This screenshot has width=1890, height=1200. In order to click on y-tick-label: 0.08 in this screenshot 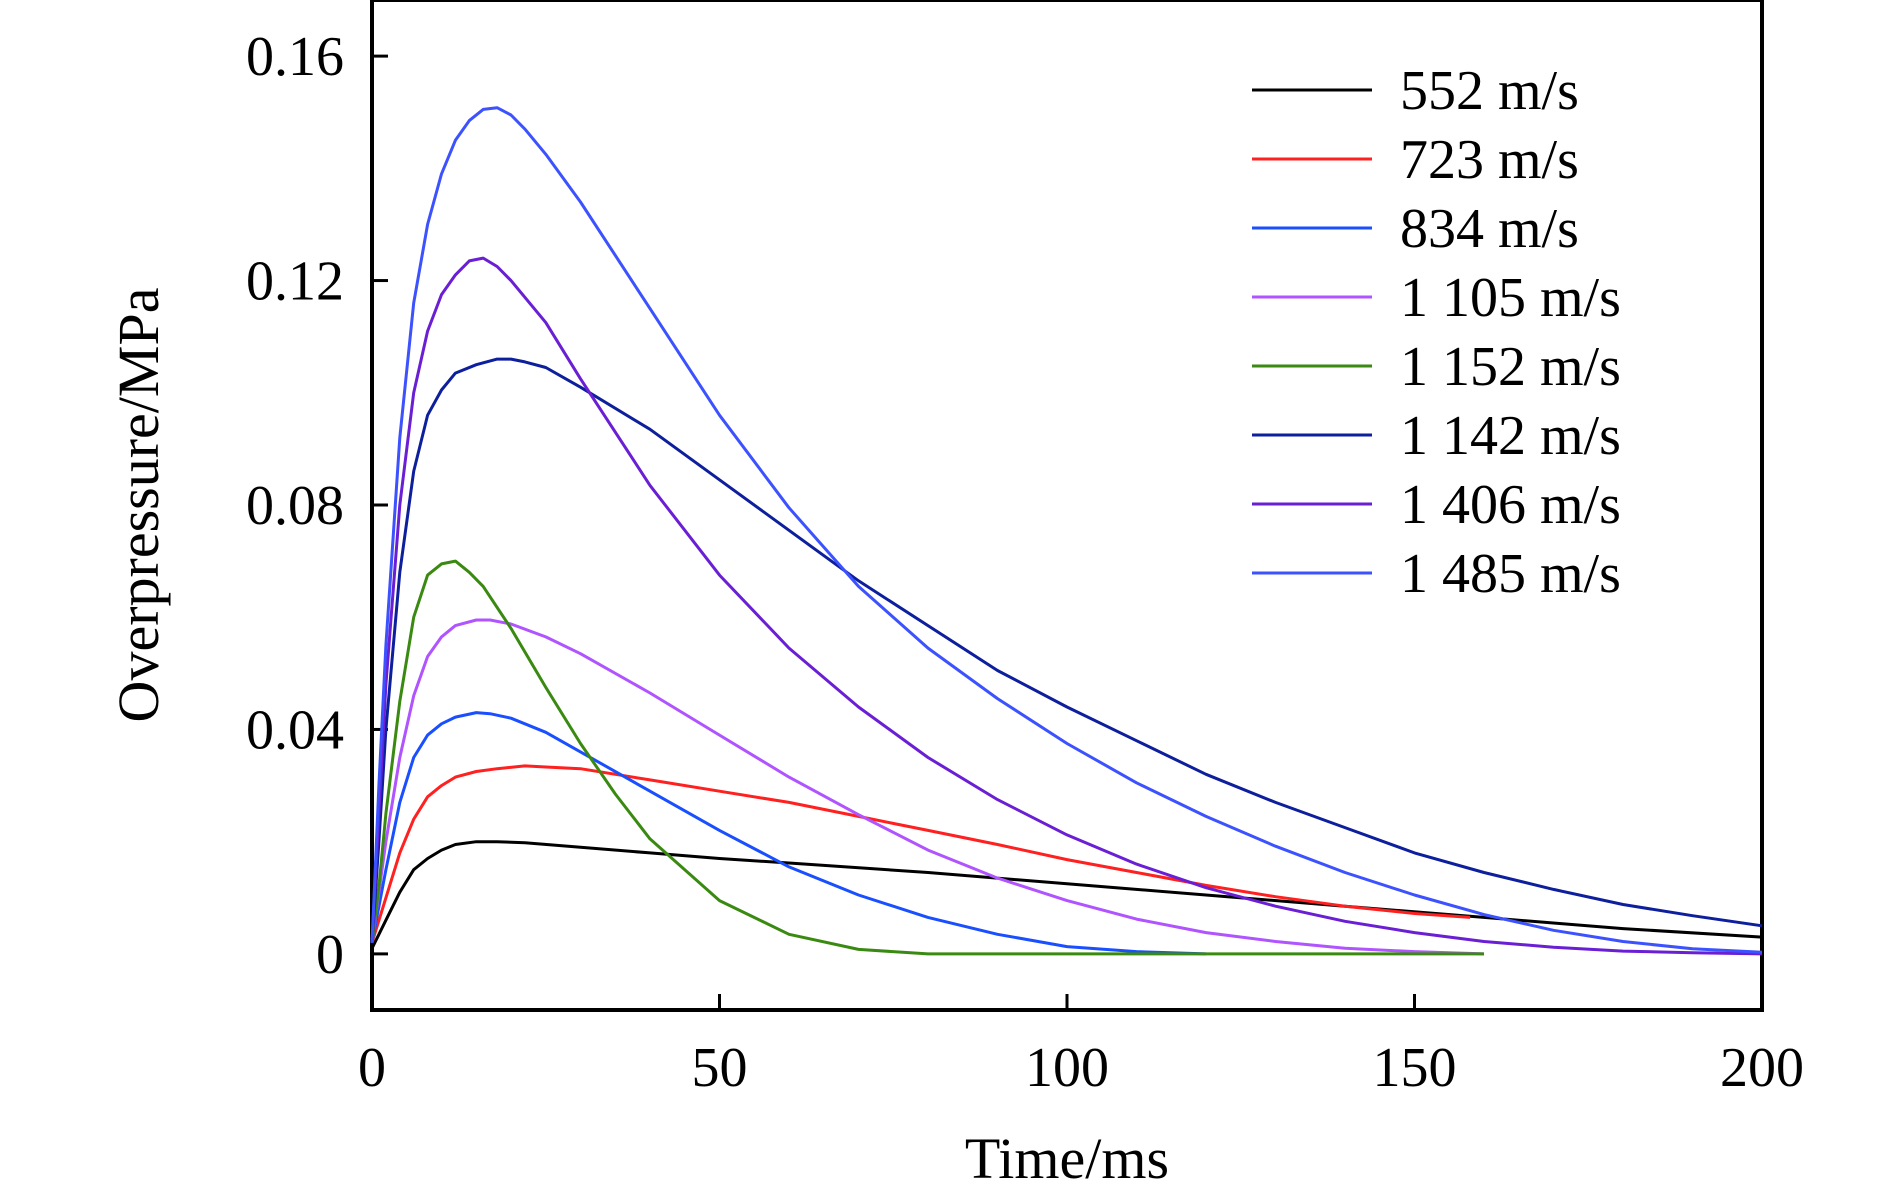, I will do `click(295, 506)`.